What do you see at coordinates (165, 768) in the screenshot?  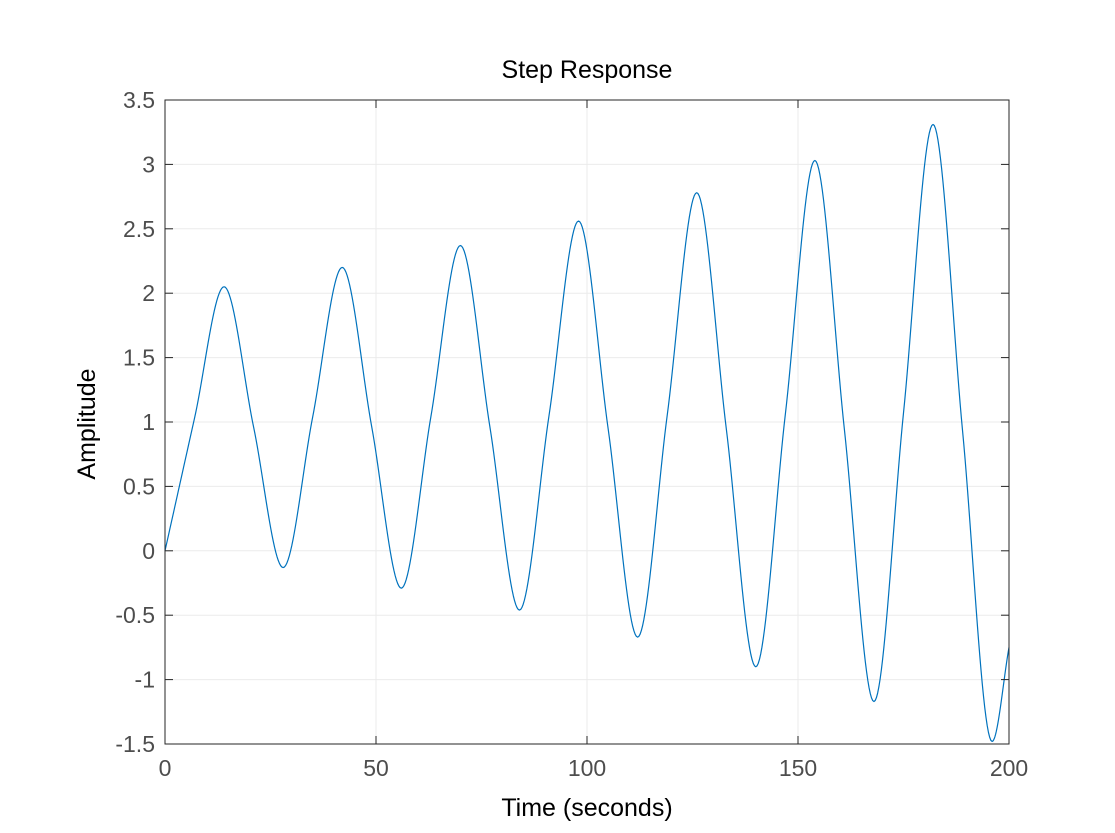 I see `x-tick-label: 0` at bounding box center [165, 768].